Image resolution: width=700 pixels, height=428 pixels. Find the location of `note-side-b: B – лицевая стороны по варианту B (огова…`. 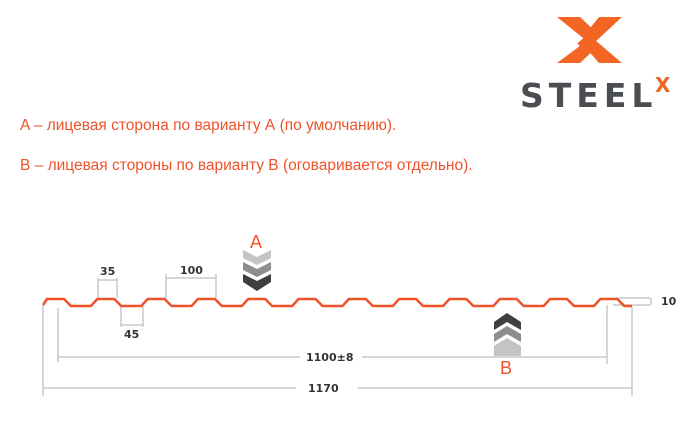

note-side-b: B – лицевая стороны по варианту B (огова… is located at coordinates (246, 165).